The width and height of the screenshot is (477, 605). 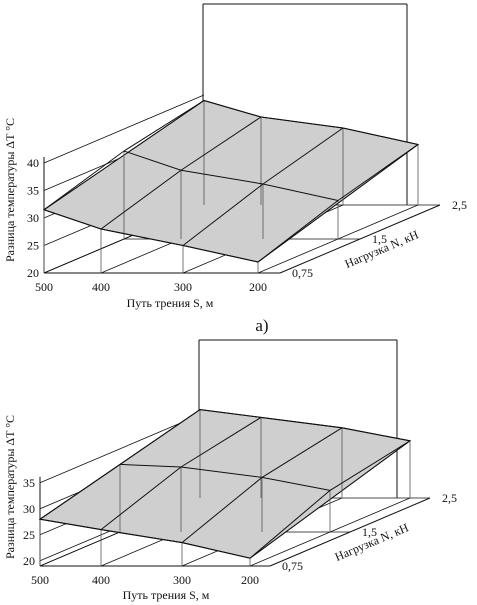 I want to click on panel-label: a), so click(x=261, y=325).